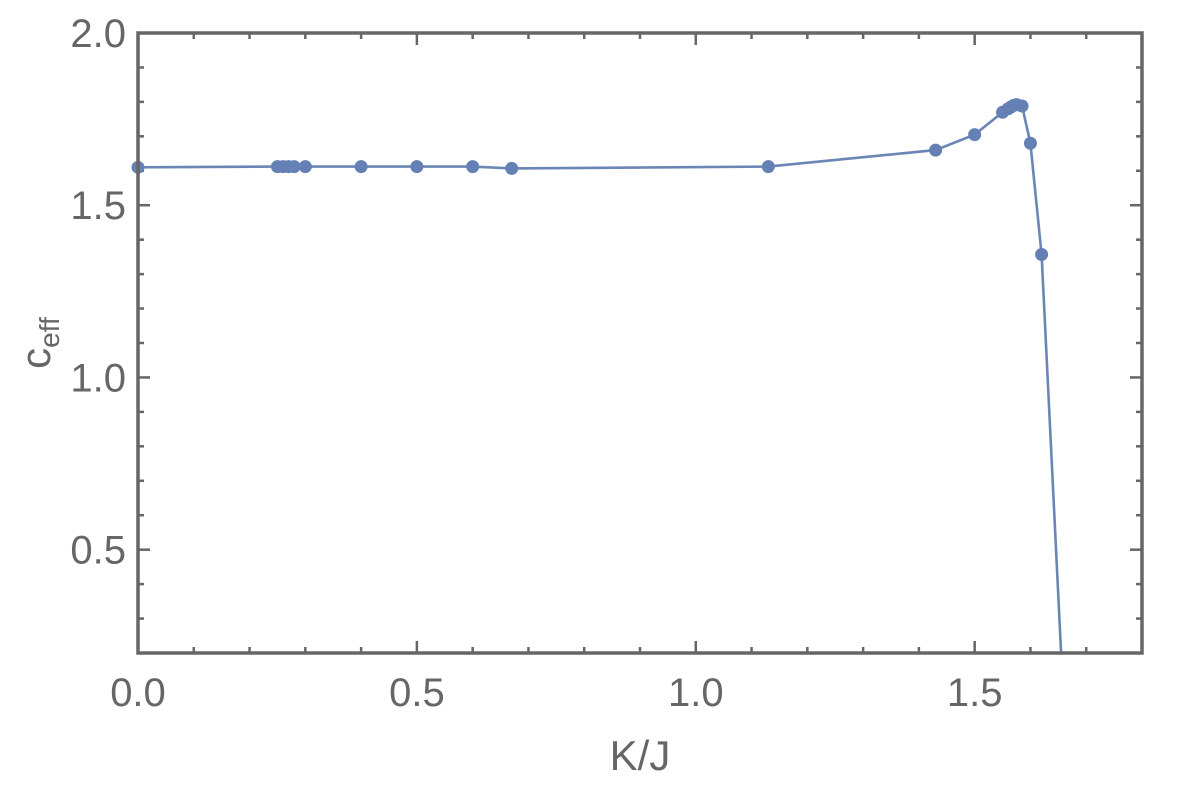  I want to click on y-axis-label-subscript: eff, so click(49, 332).